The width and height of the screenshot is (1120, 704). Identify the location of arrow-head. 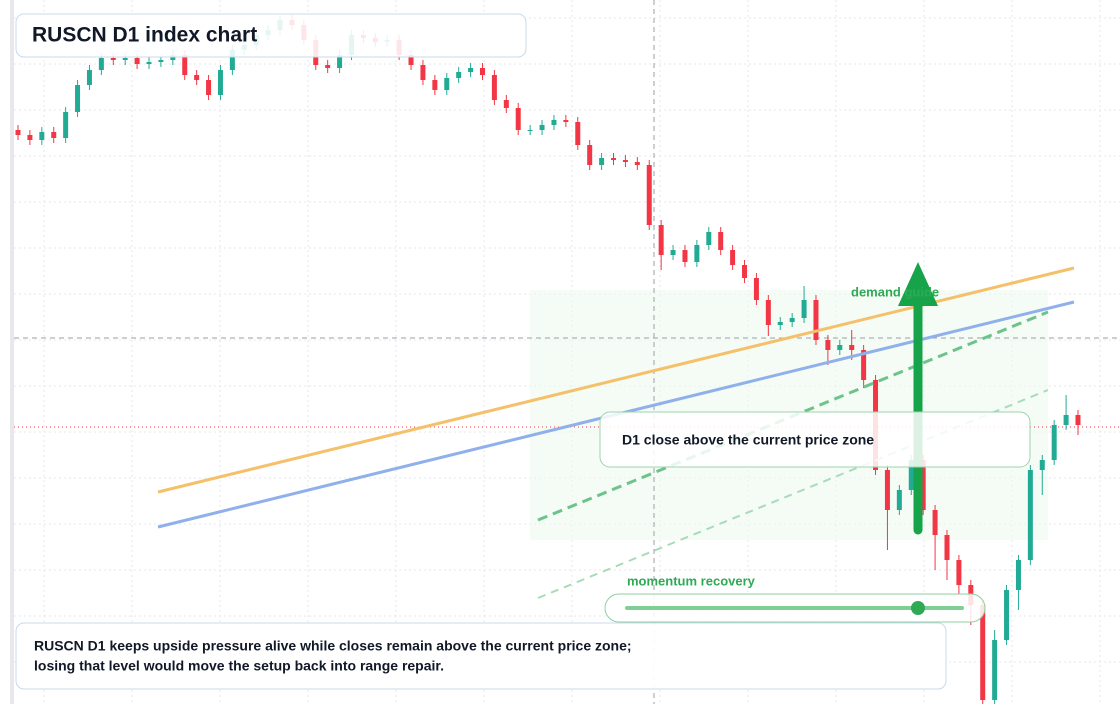
(918, 284).